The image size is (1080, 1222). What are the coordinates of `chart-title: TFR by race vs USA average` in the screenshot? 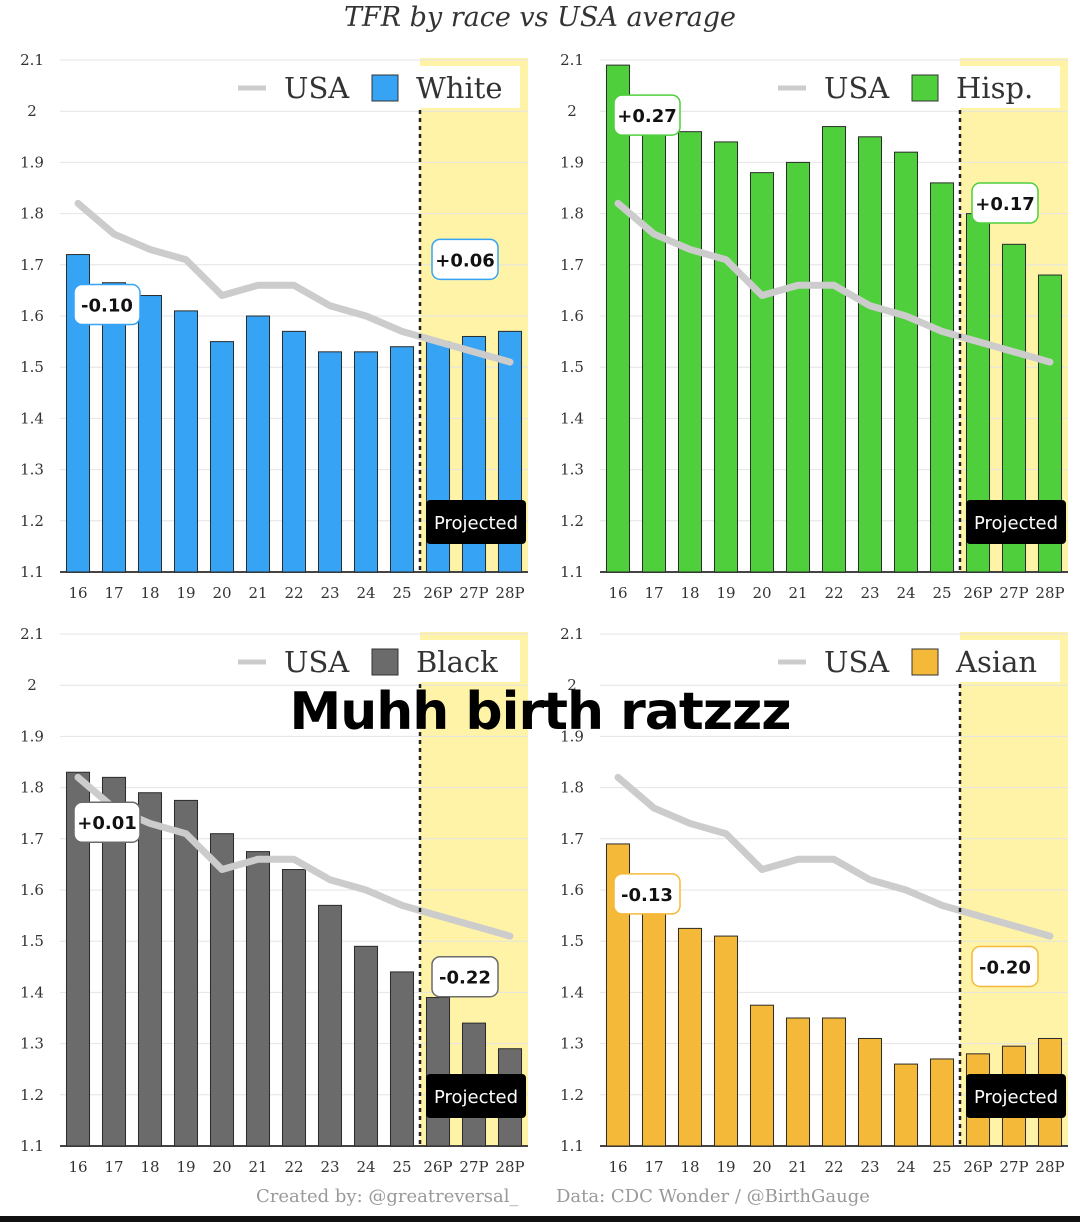 It's located at (540, 17).